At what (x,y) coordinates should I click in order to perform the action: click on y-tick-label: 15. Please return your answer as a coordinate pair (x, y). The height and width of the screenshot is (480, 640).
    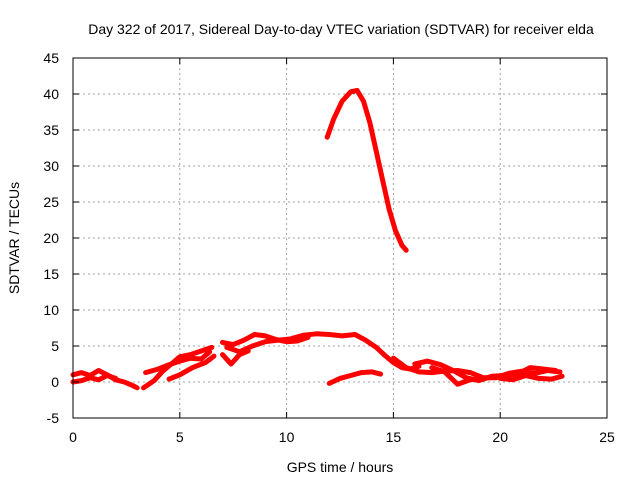
    Looking at the image, I should click on (51, 274).